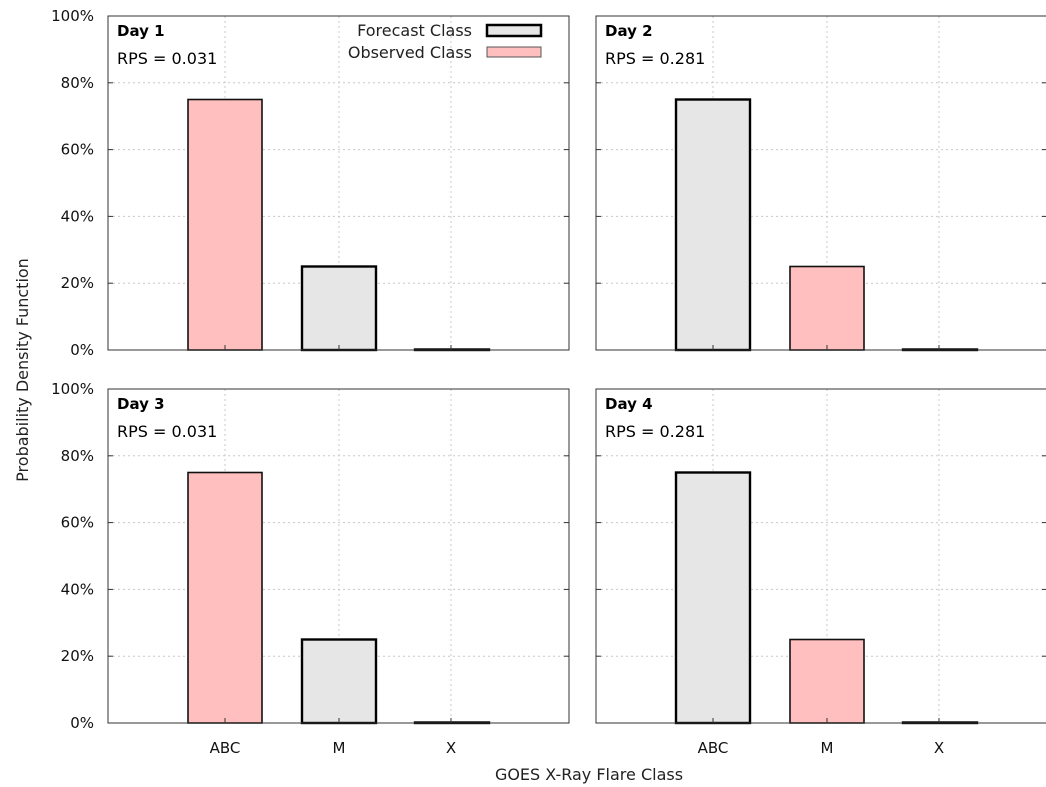  What do you see at coordinates (414, 30) in the screenshot?
I see `legend-label-forecast: Forecast Class` at bounding box center [414, 30].